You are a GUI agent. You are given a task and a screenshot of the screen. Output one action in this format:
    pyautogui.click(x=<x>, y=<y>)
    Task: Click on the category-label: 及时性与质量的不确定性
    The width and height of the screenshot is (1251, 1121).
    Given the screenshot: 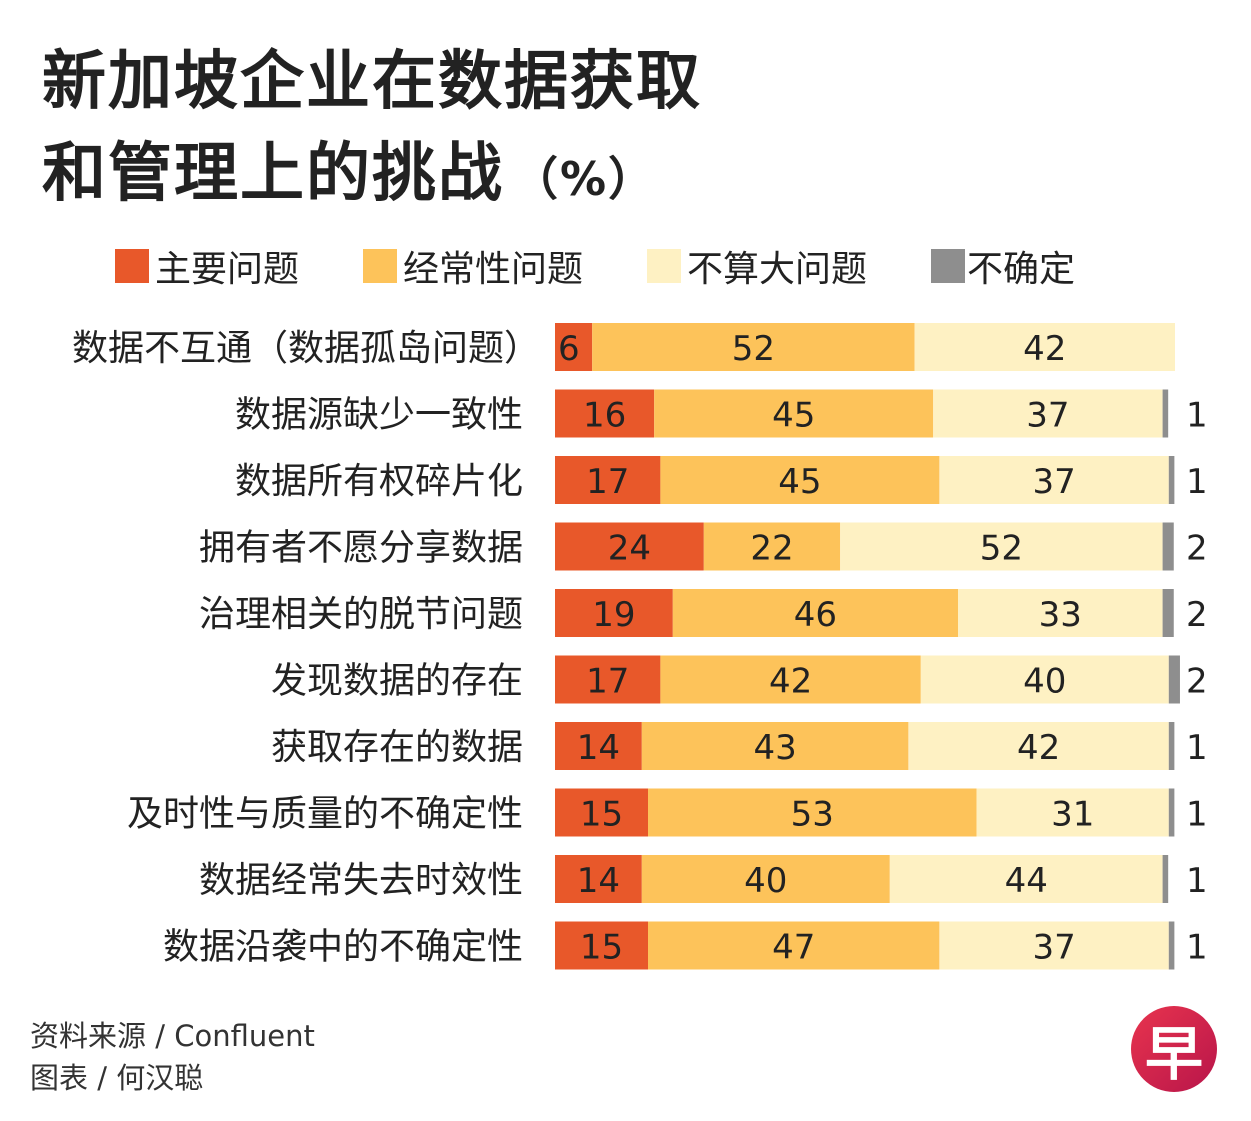 What is the action you would take?
    pyautogui.click(x=325, y=814)
    